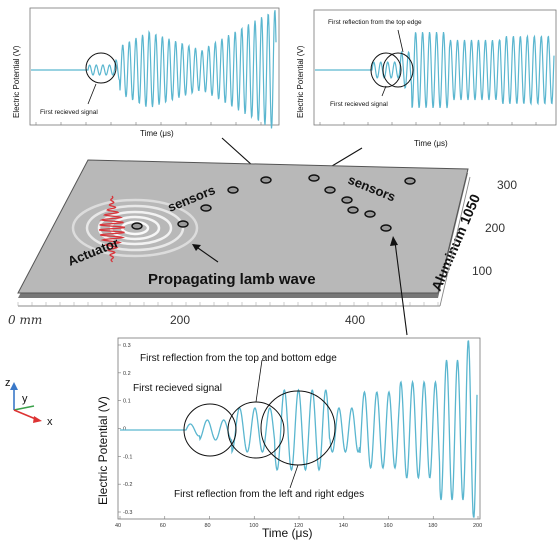 The width and height of the screenshot is (559, 542). I want to click on top-left-annotation: First recieved signal, so click(69, 112).